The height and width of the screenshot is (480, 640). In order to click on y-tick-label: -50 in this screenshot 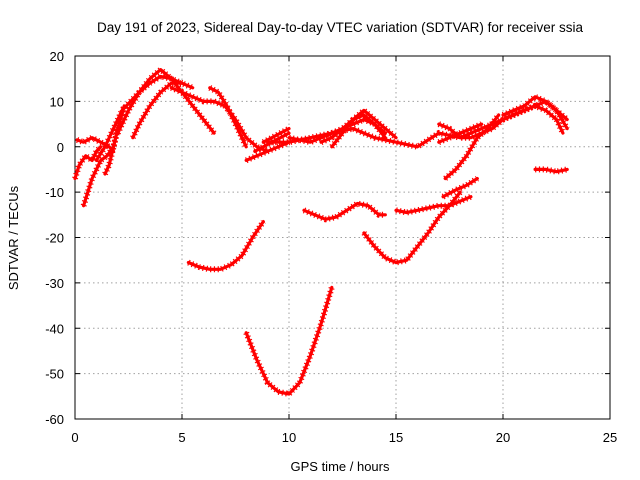, I will do `click(54, 374)`.